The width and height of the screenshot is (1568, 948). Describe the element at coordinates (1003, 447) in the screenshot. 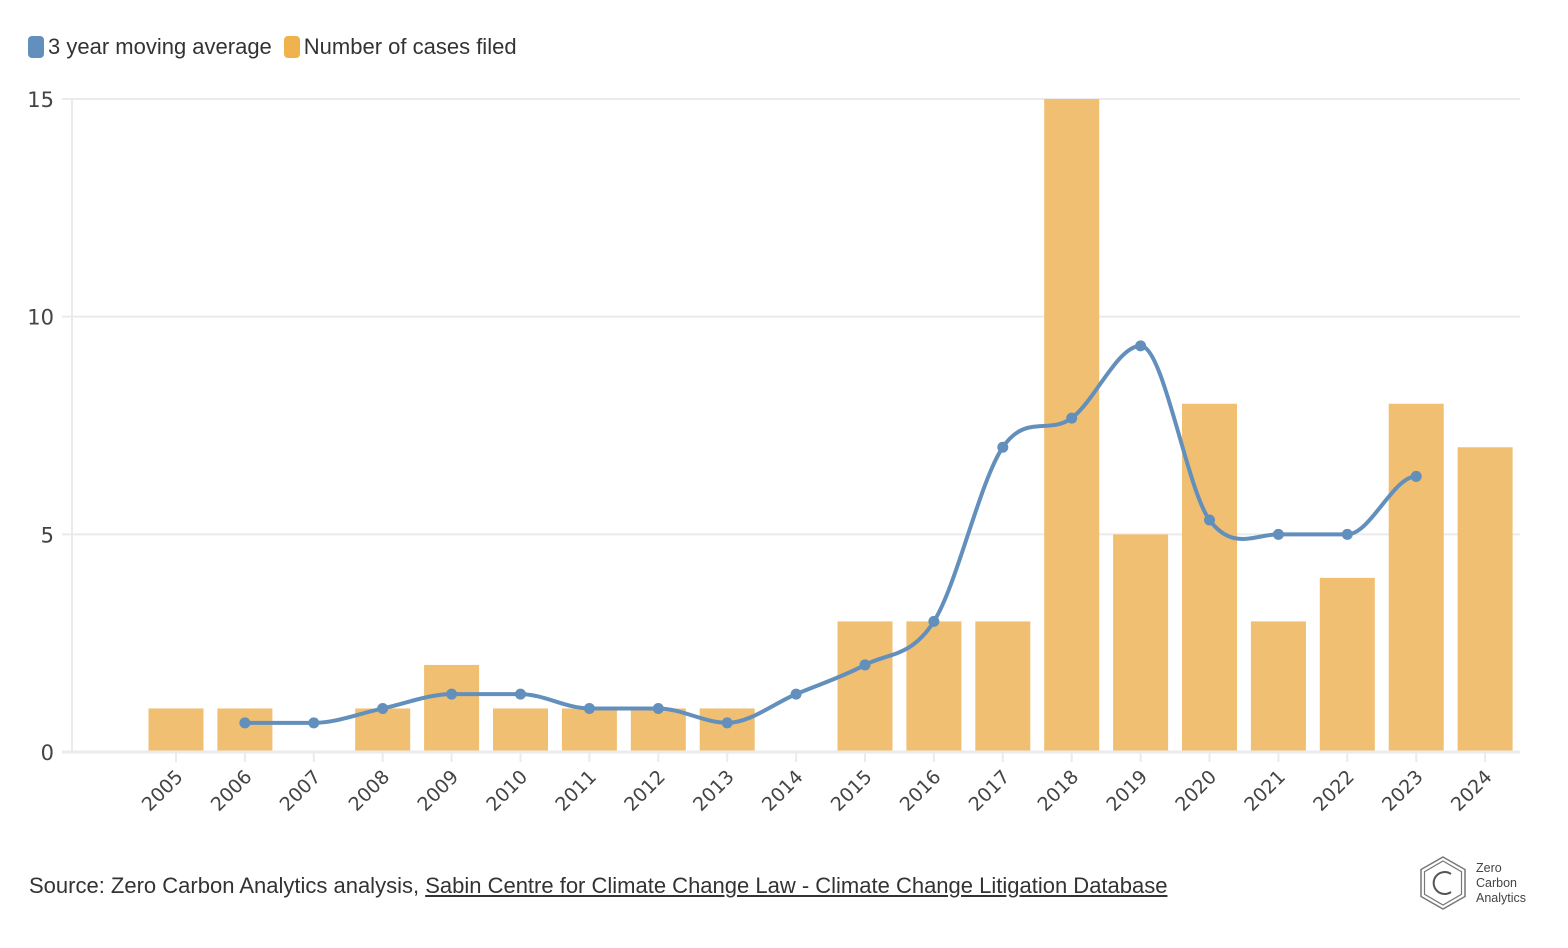

I see `moving-average-point-2017` at that location.